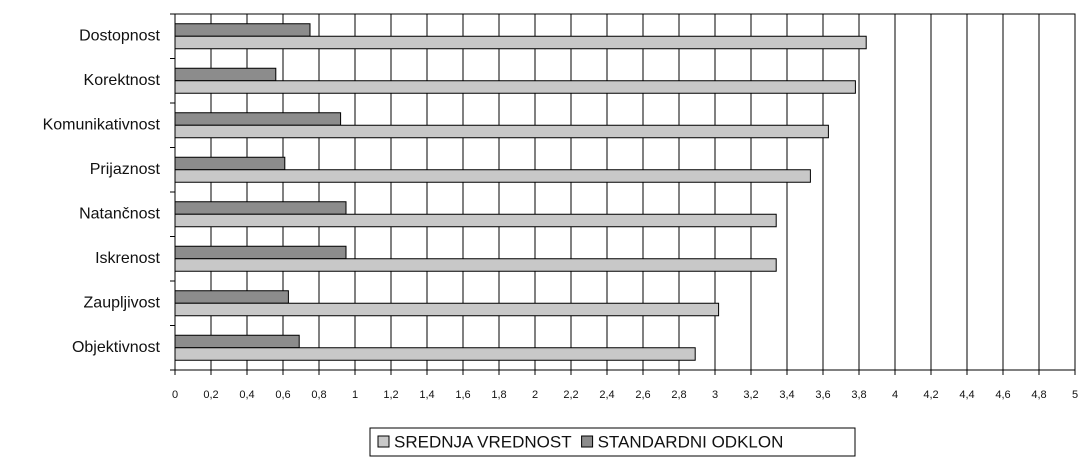 This screenshot has height=457, width=1078. What do you see at coordinates (1002, 395) in the screenshot?
I see `x-tick-label: 4,6` at bounding box center [1002, 395].